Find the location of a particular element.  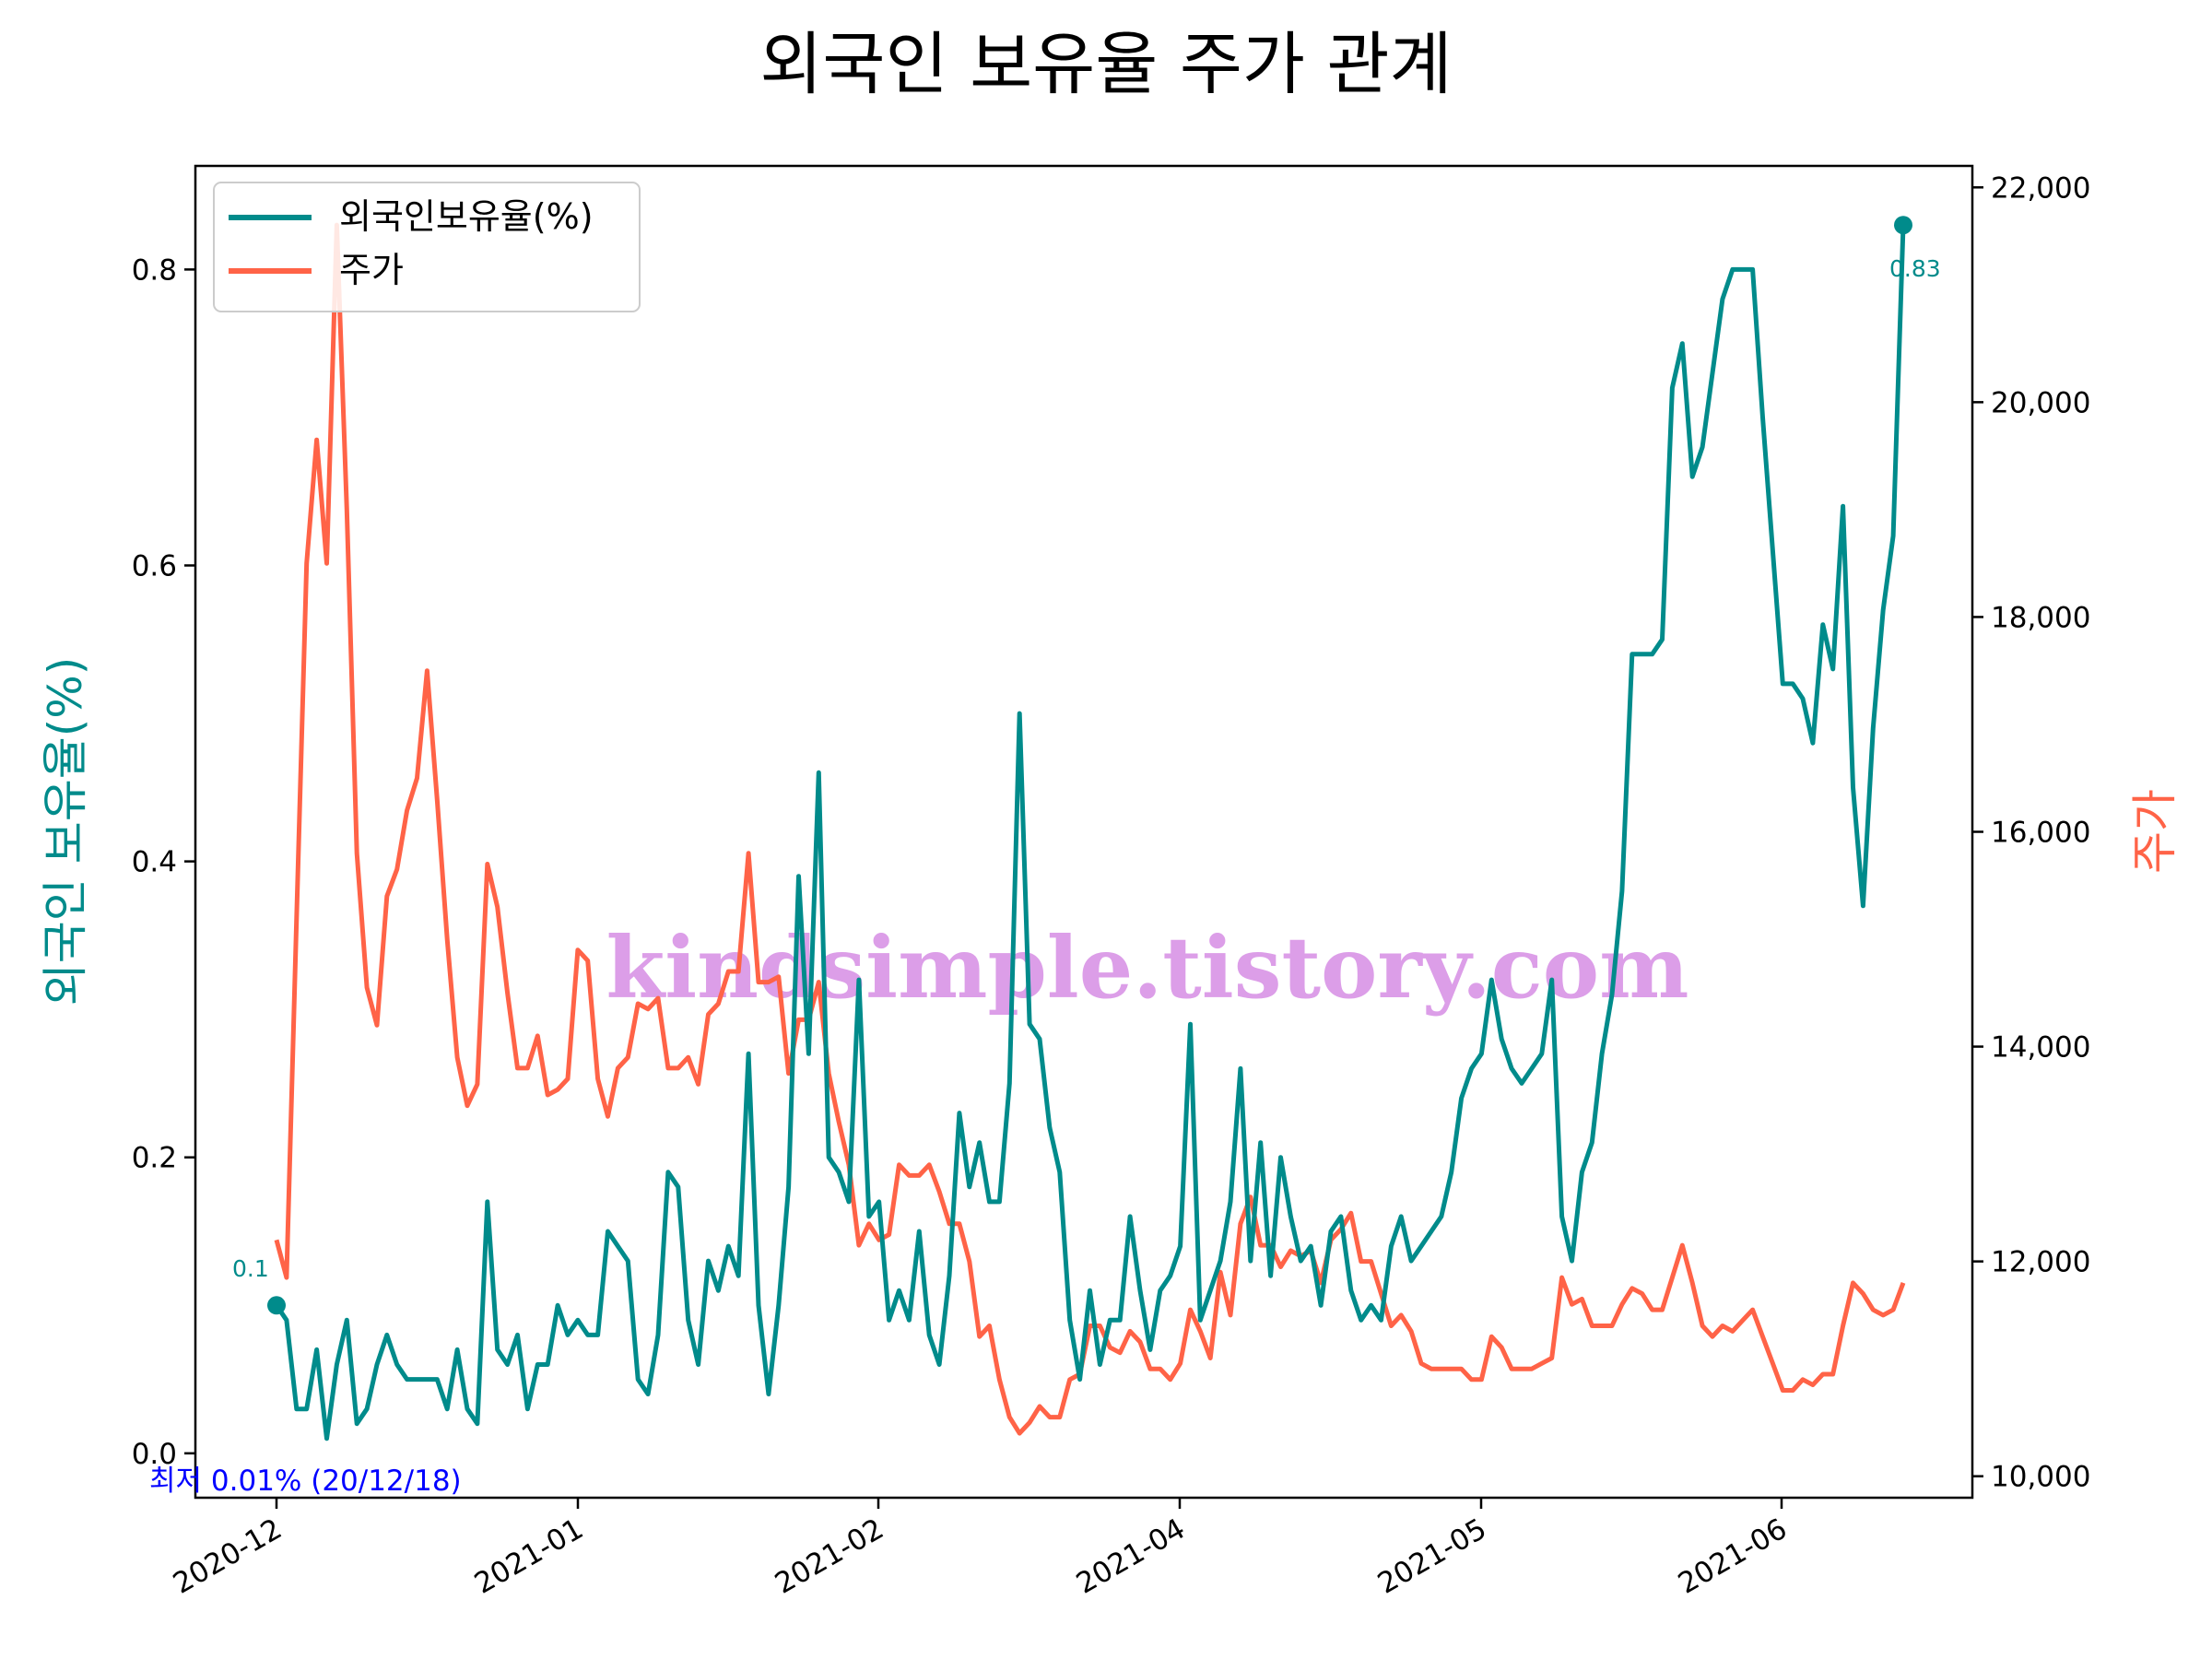

x-tick-label: 2021-02 is located at coordinates (829, 1556).